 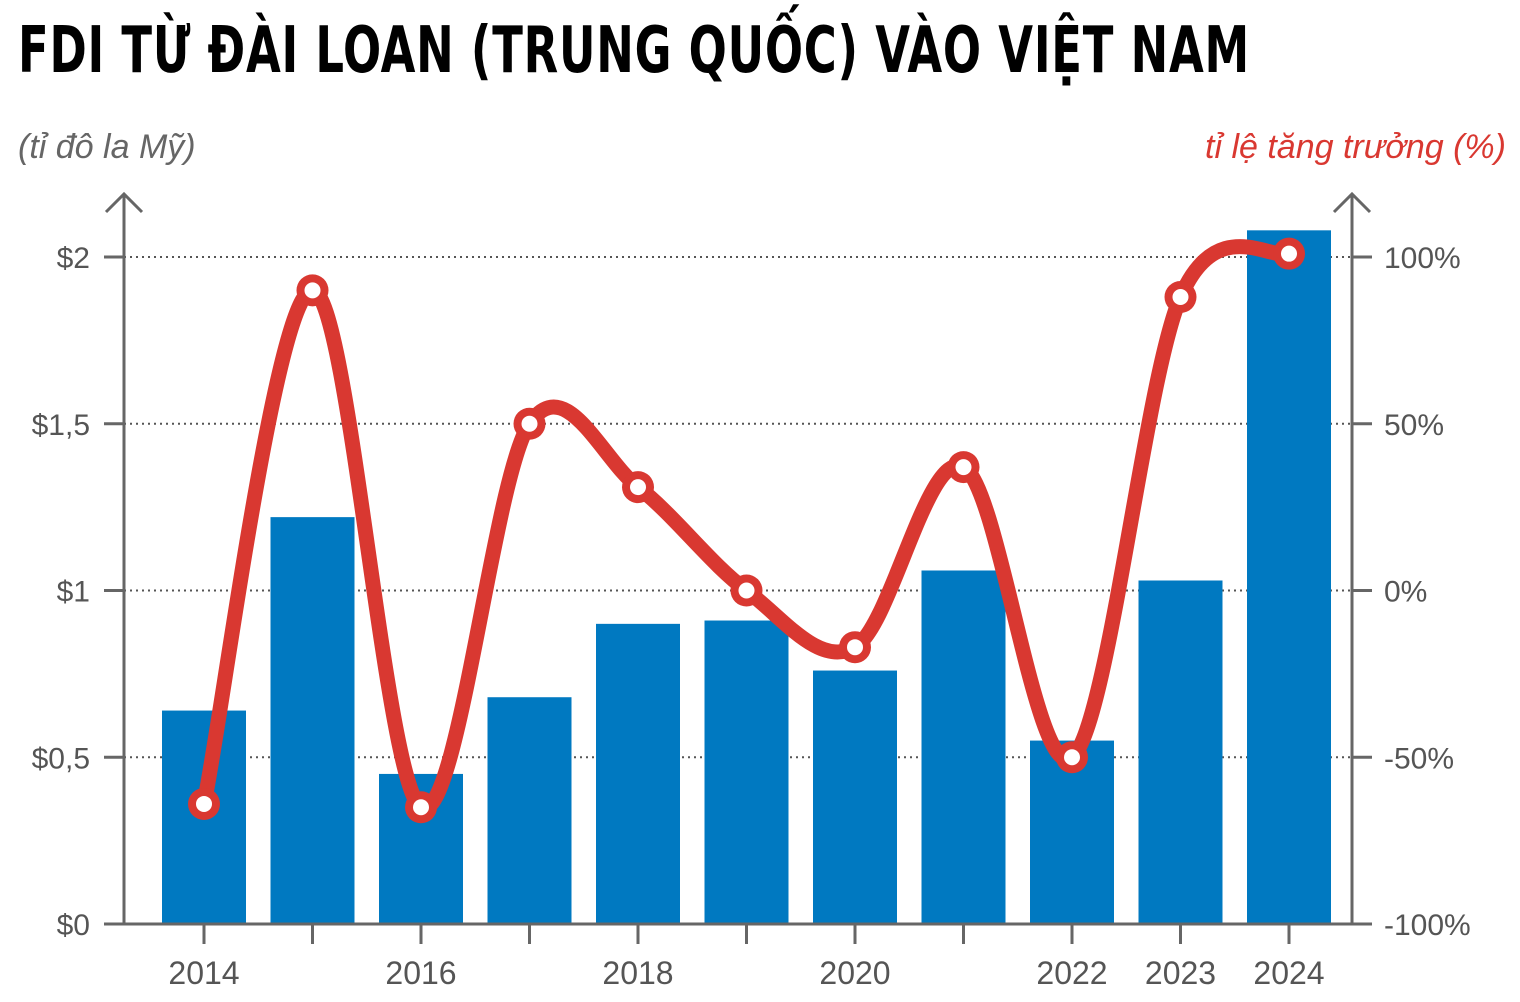 I want to click on bar-2021, so click(x=963, y=747).